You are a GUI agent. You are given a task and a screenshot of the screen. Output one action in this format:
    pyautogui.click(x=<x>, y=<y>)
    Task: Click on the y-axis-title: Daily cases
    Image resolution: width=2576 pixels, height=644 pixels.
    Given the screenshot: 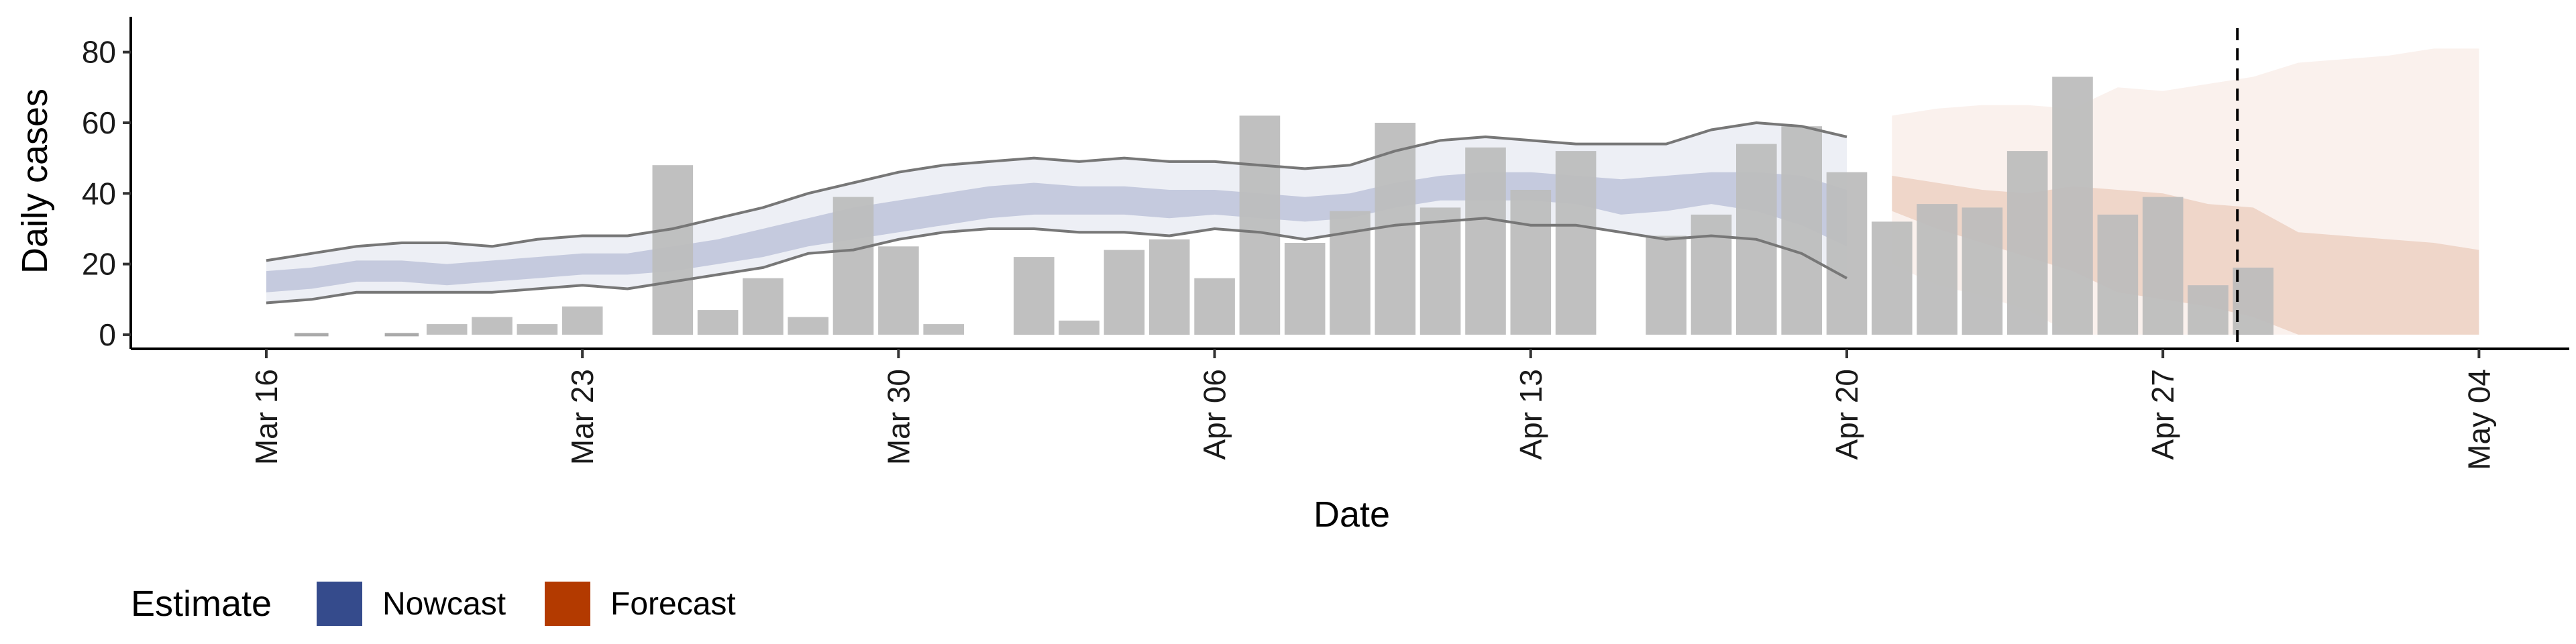 What is the action you would take?
    pyautogui.click(x=35, y=181)
    